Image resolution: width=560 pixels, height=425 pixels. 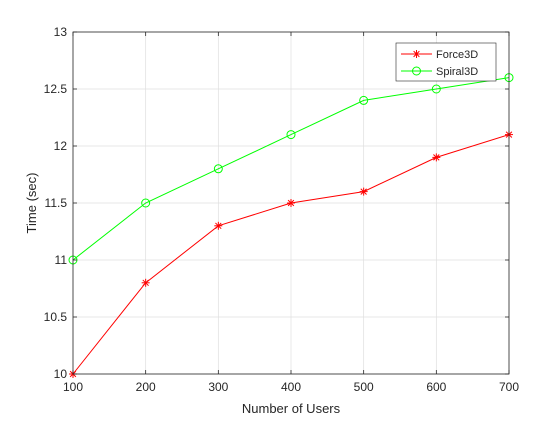 What do you see at coordinates (436, 387) in the screenshot?
I see `x-tick-label: 600` at bounding box center [436, 387].